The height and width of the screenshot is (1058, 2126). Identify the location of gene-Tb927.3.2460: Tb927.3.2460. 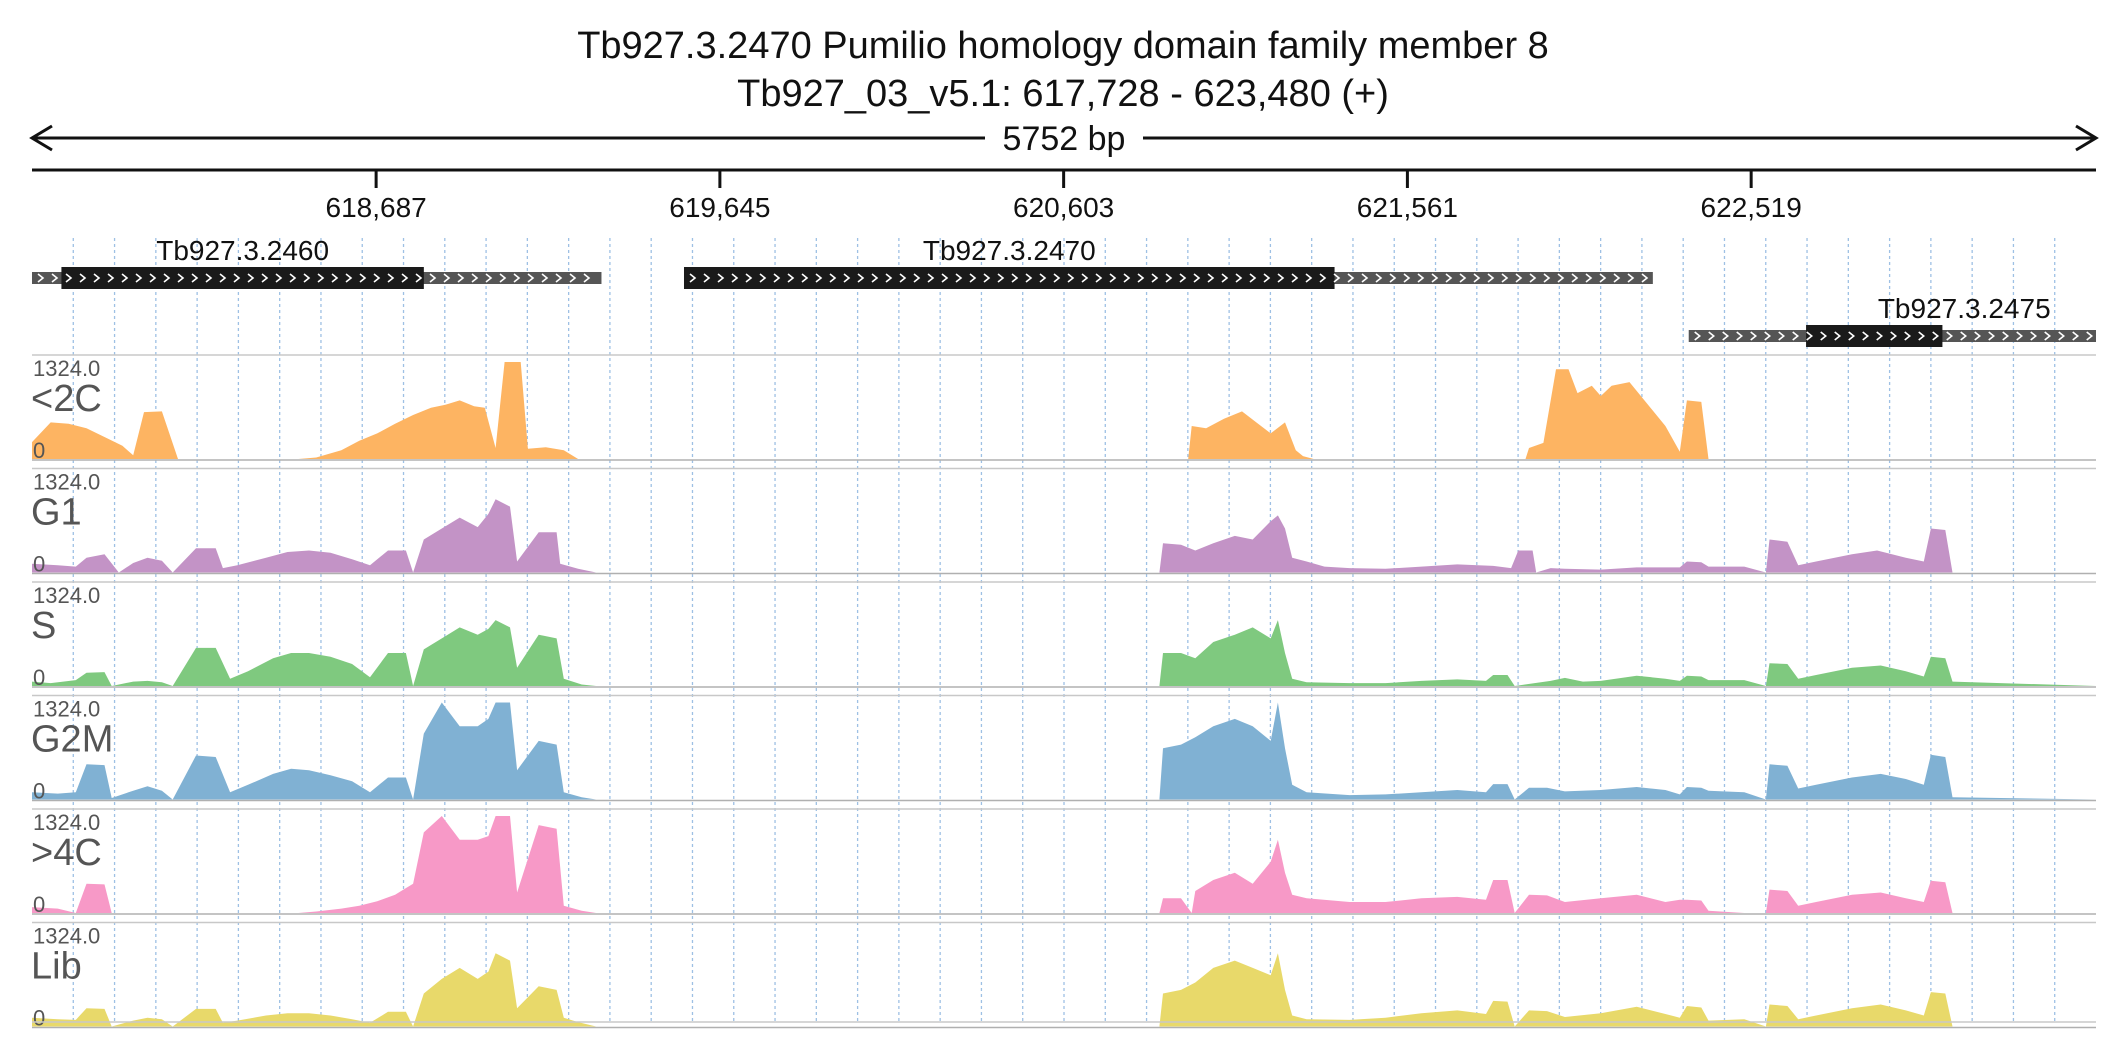
(317, 262).